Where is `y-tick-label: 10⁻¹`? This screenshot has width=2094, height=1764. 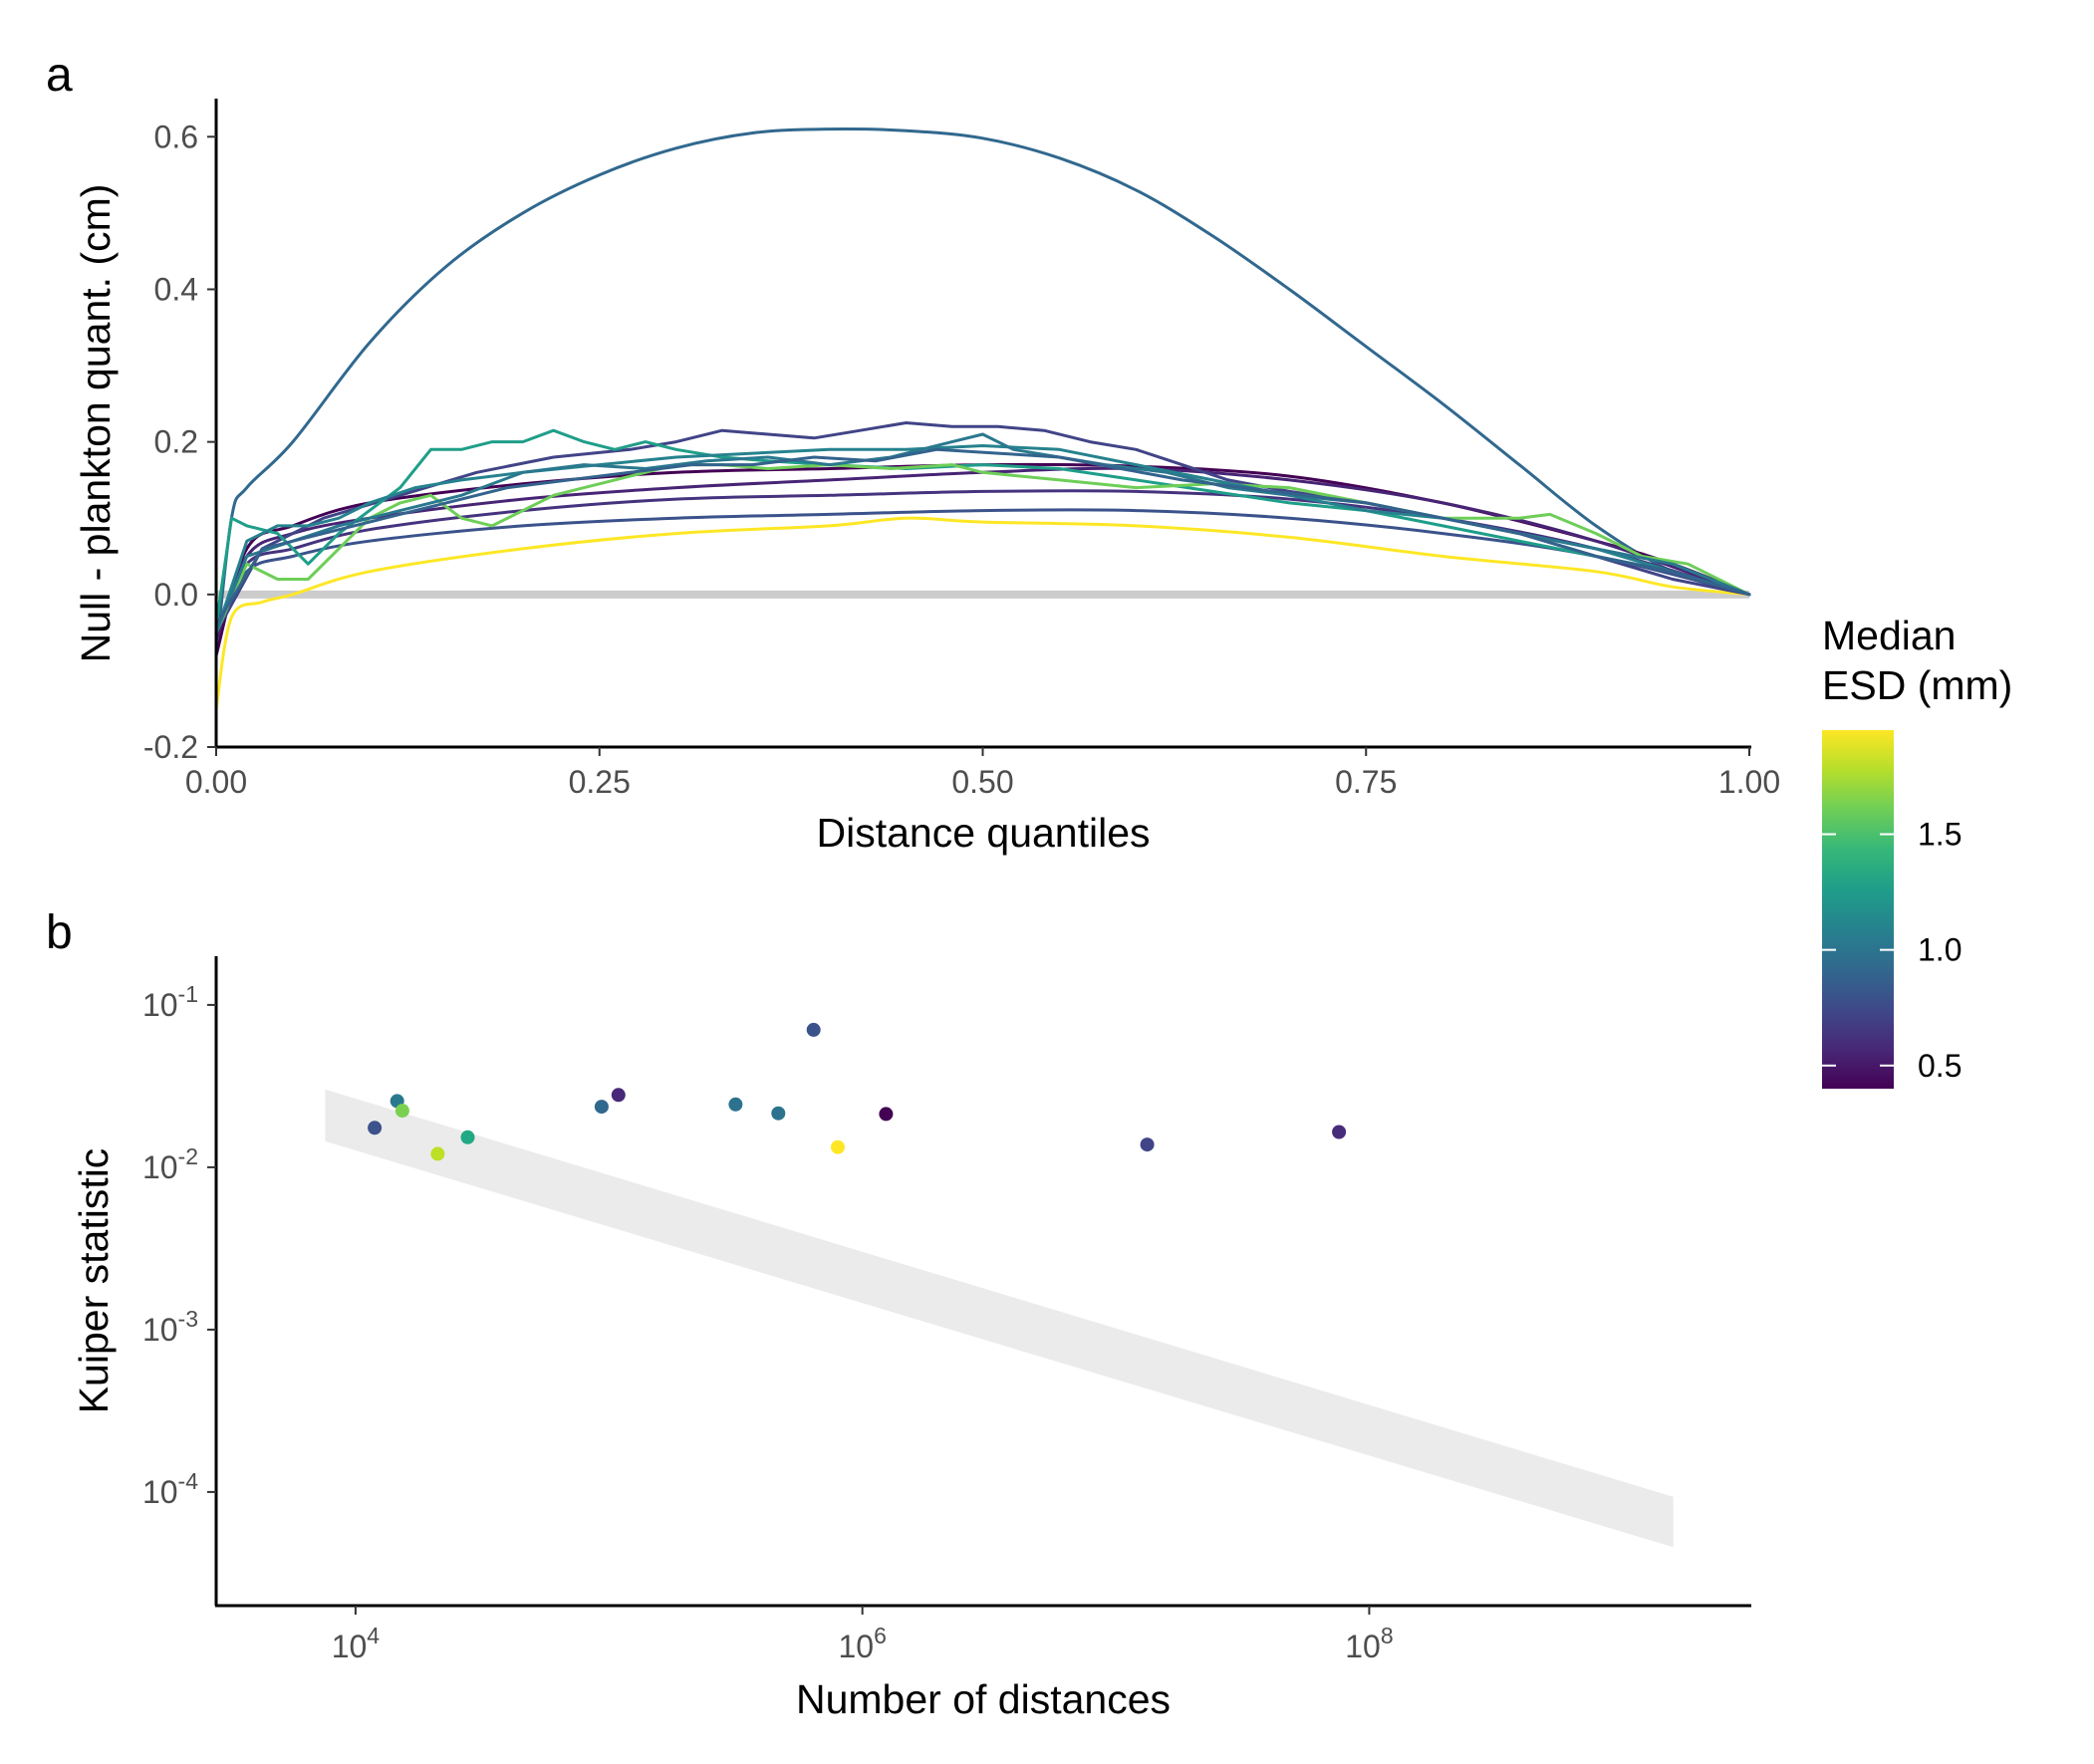
y-tick-label: 10⁻¹ is located at coordinates (170, 1002).